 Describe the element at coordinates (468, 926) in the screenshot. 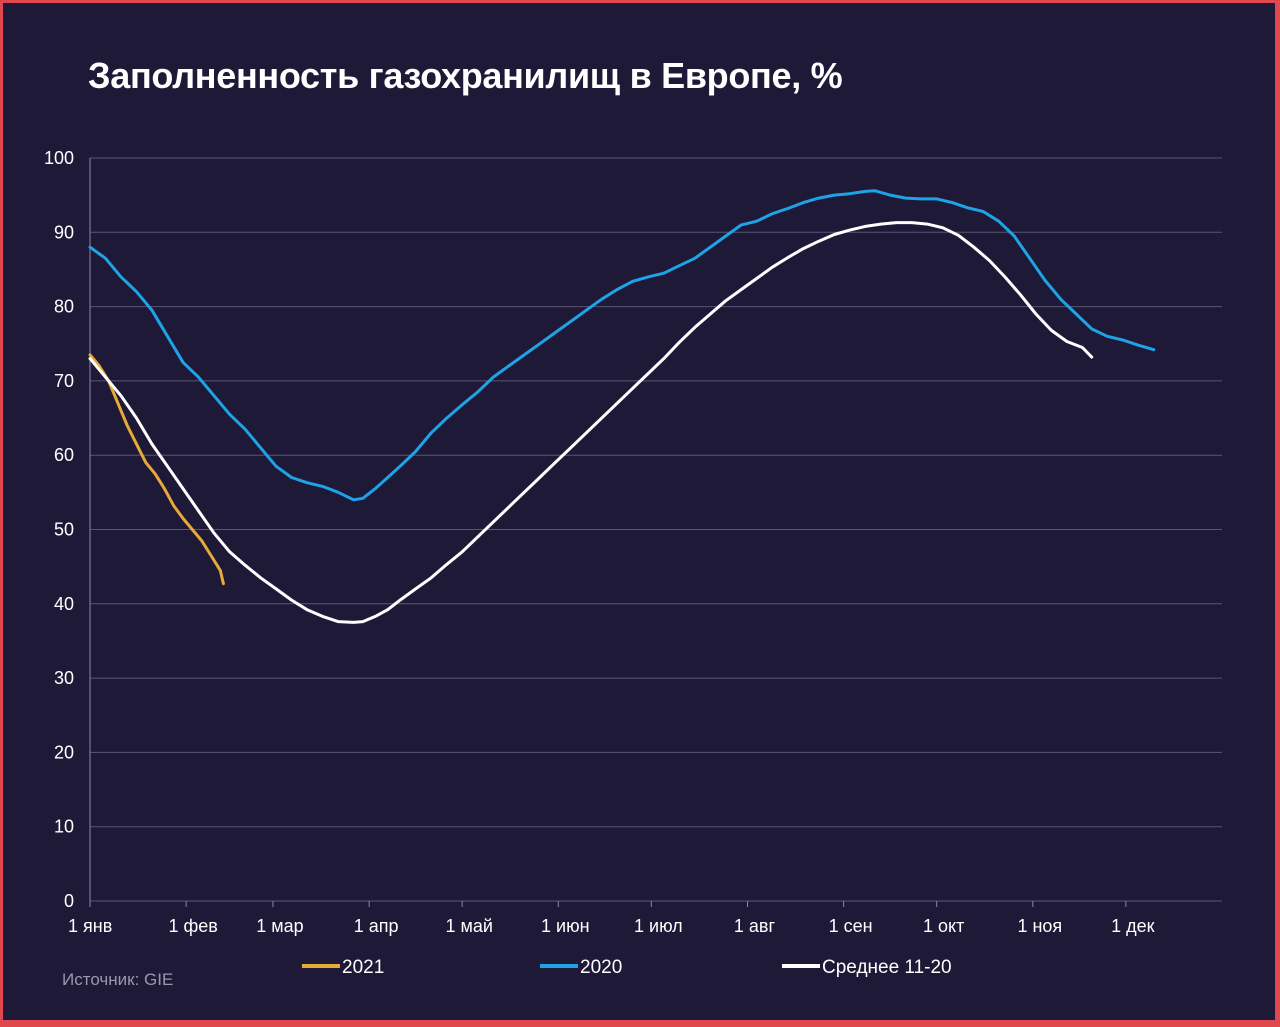

I see `x-tick-label: 1 май` at that location.